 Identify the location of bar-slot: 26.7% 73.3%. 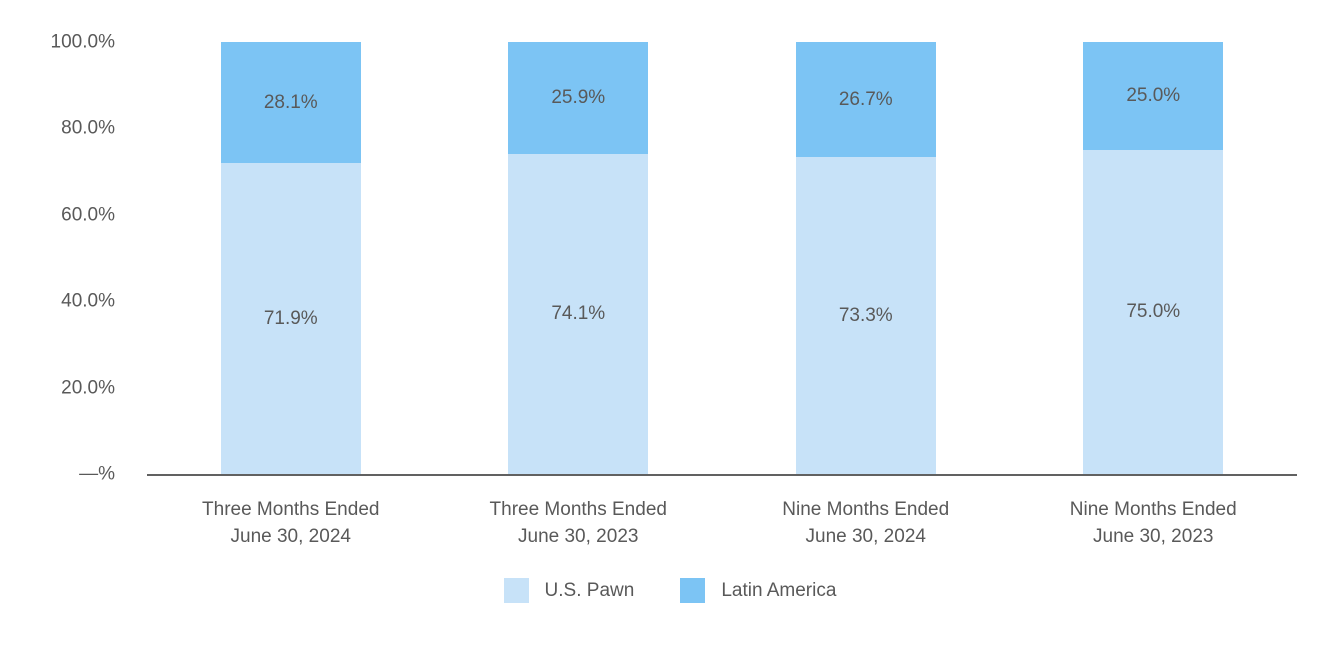
(866, 258).